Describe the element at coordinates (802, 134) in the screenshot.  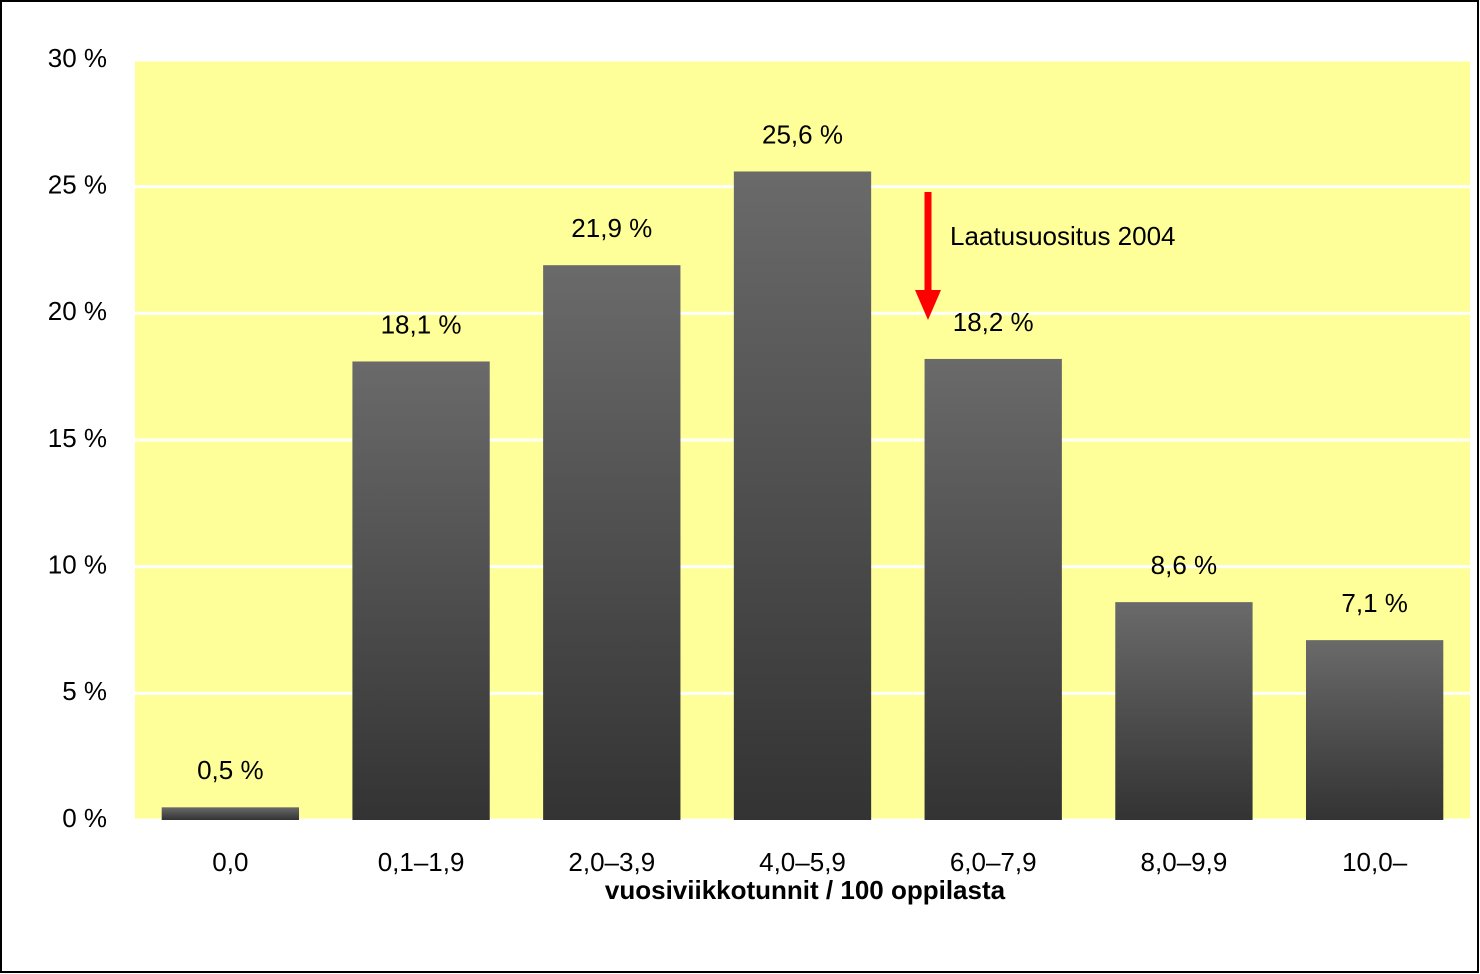
I see `data-label: 25,6 %` at that location.